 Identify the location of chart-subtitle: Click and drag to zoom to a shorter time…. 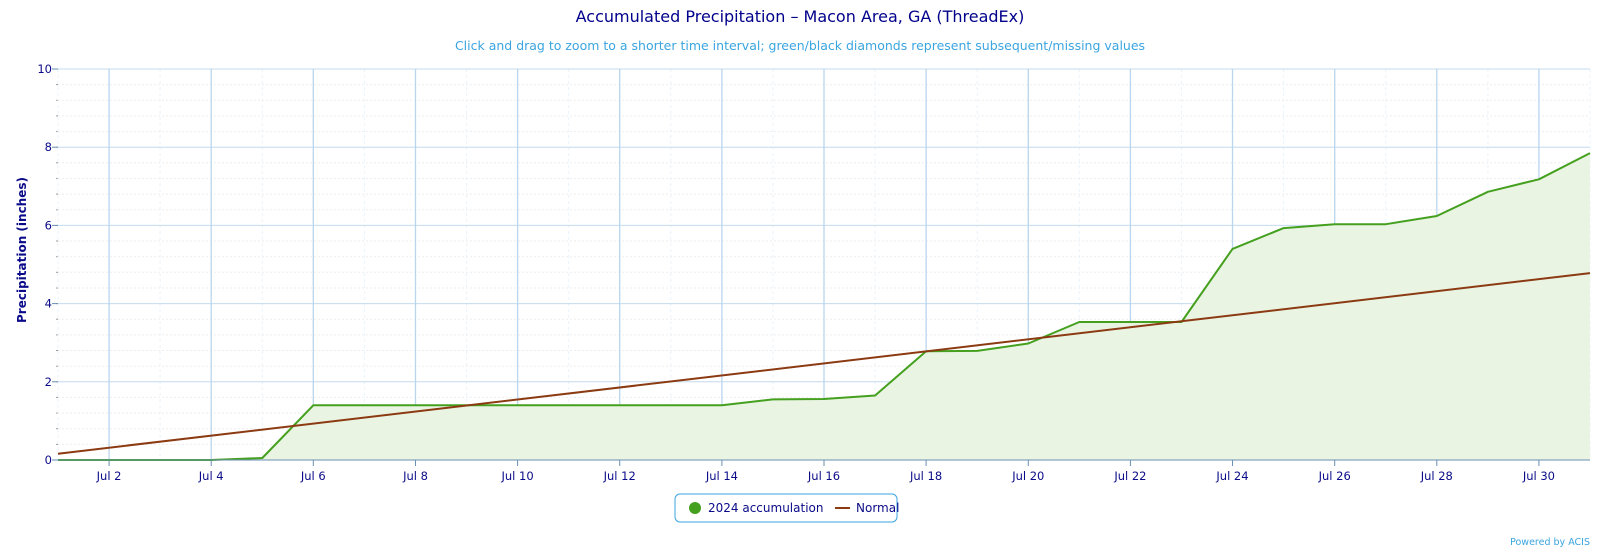
(800, 45).